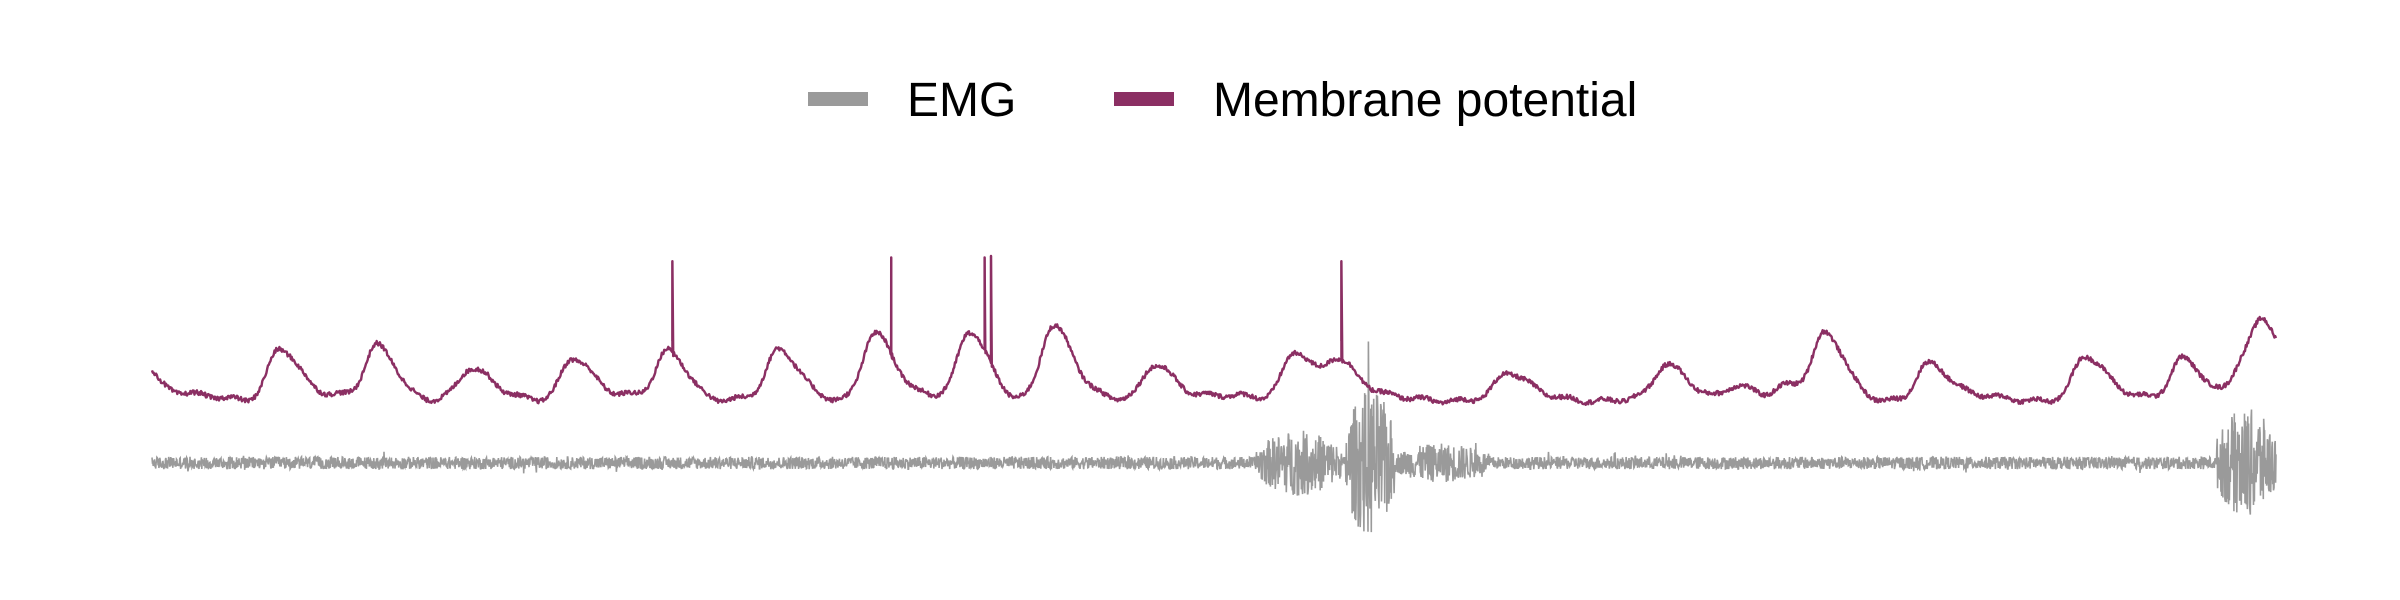 The image size is (2400, 600). I want to click on legend-label-emg: EMG, so click(961, 100).